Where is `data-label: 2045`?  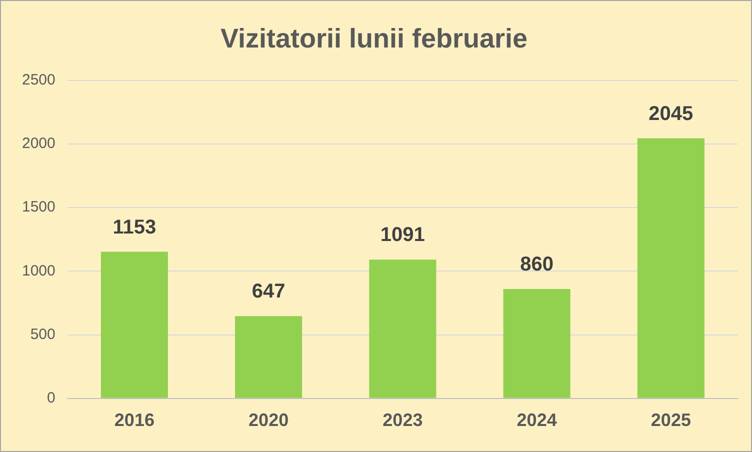 data-label: 2045 is located at coordinates (671, 113).